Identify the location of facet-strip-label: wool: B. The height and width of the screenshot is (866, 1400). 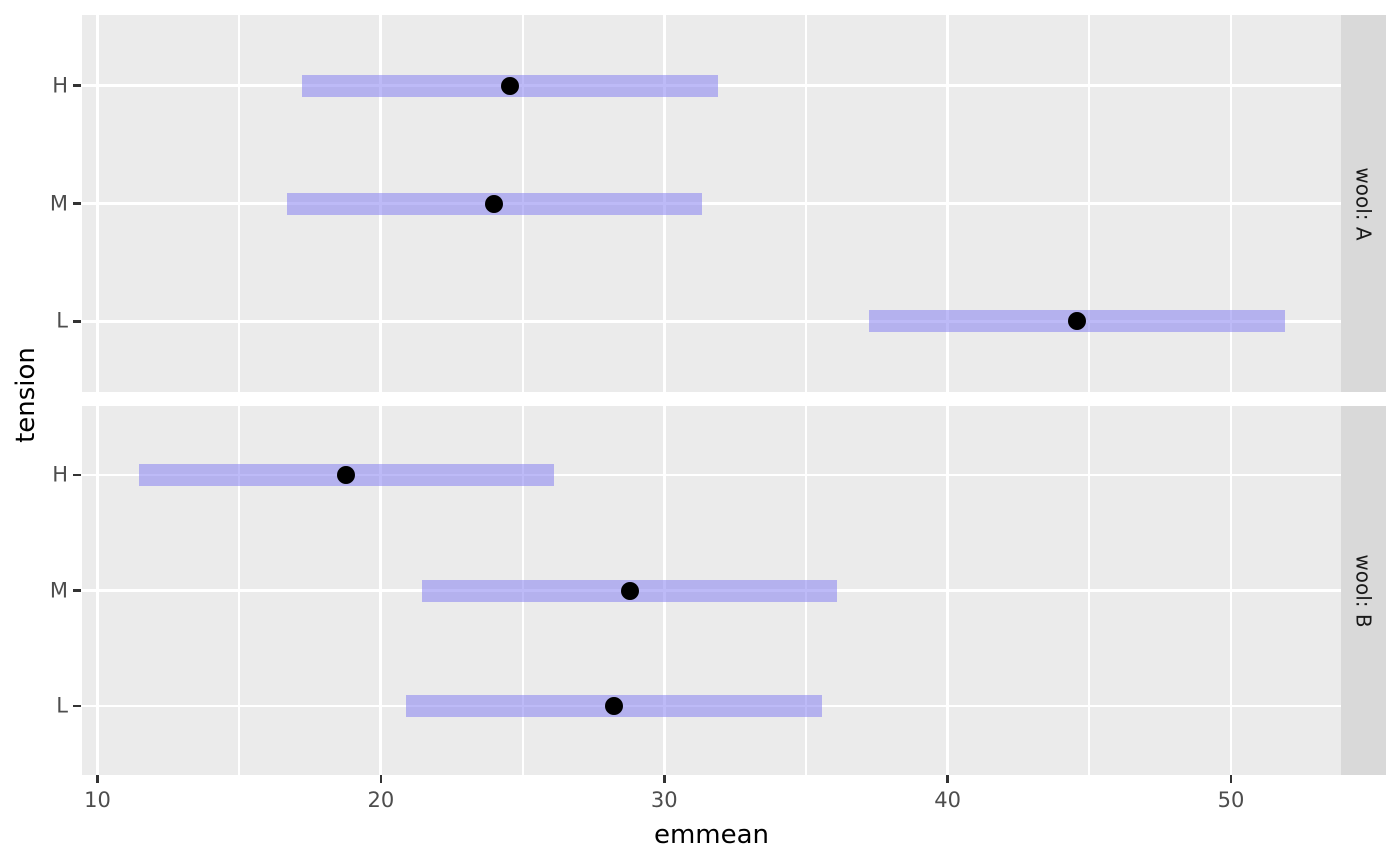
(1363, 590).